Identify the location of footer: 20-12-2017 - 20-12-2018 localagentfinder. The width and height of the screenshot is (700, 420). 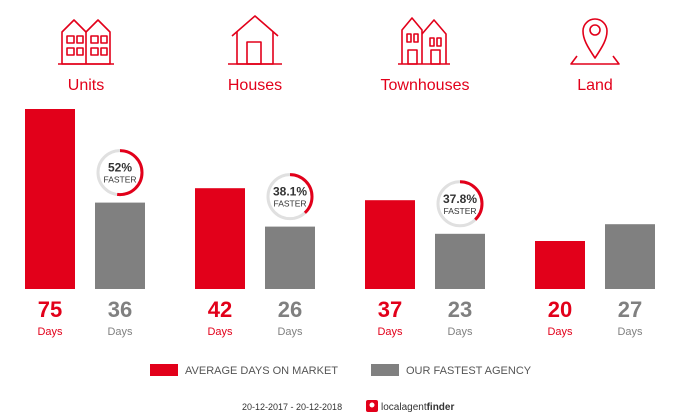
(348, 406).